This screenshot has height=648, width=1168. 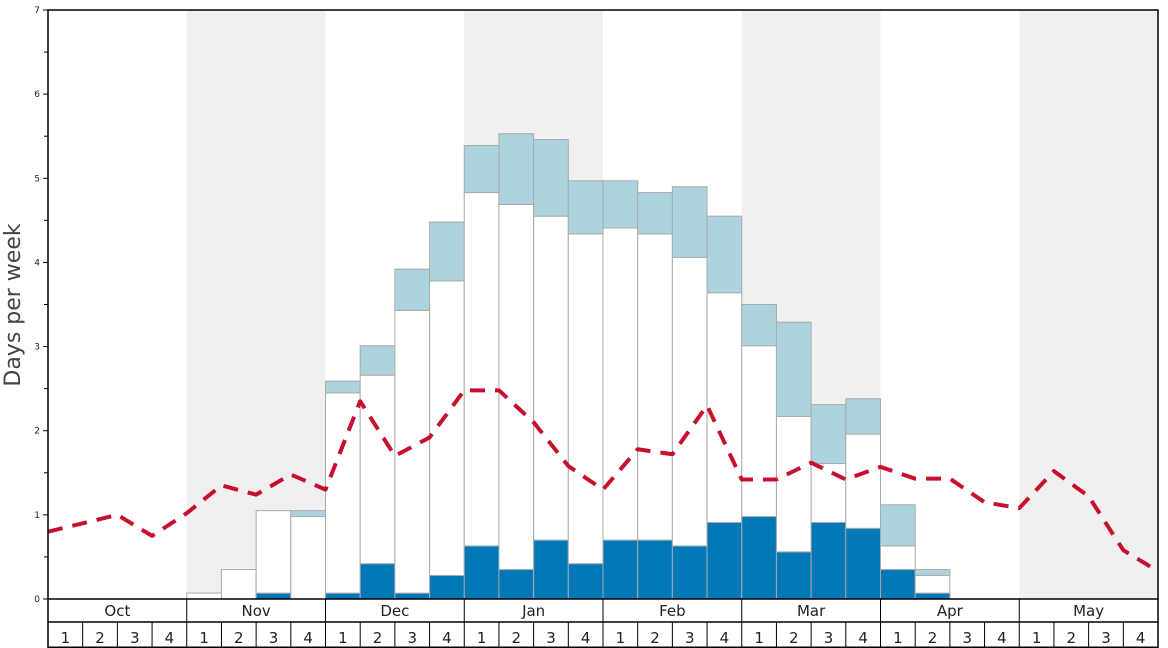 What do you see at coordinates (447, 638) in the screenshot?
I see `week-label-dec-4: 4` at bounding box center [447, 638].